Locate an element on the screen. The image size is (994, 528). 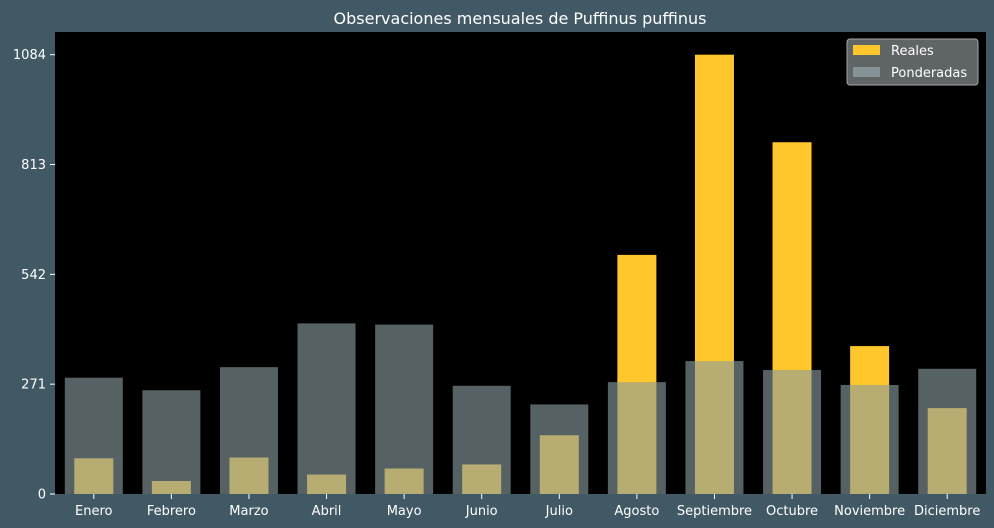
bar-ponderadas-marzo is located at coordinates (248, 430).